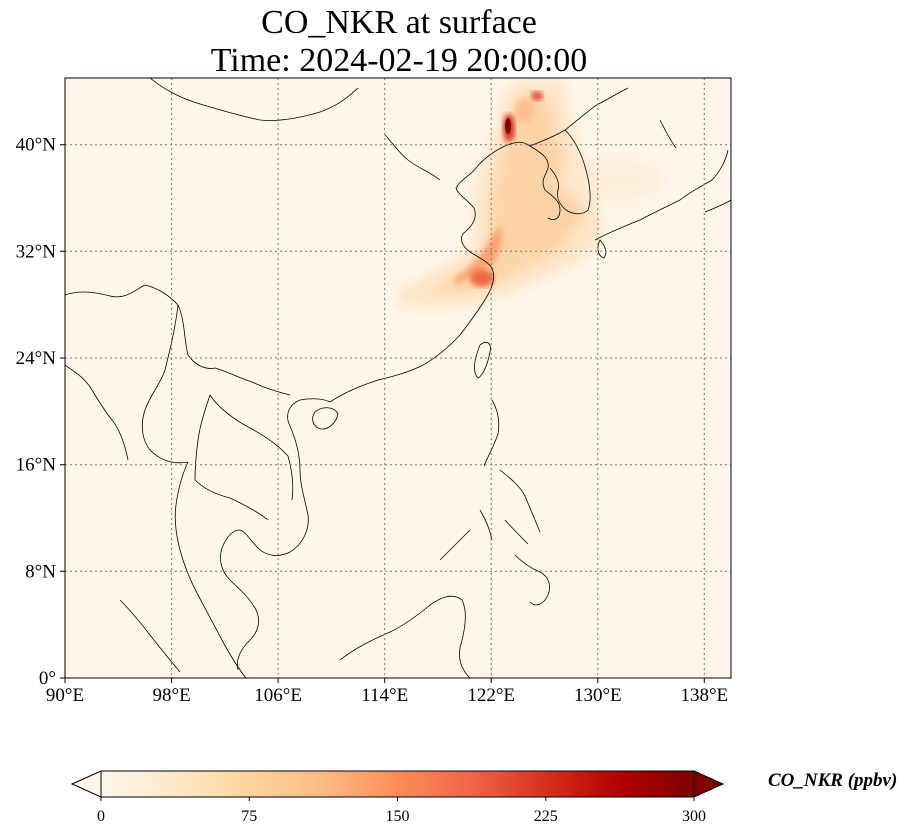 Image resolution: width=920 pixels, height=836 pixels. What do you see at coordinates (399, 60) in the screenshot?
I see `map-time-subtitle: Time: 2024-02-19 20:00:00` at bounding box center [399, 60].